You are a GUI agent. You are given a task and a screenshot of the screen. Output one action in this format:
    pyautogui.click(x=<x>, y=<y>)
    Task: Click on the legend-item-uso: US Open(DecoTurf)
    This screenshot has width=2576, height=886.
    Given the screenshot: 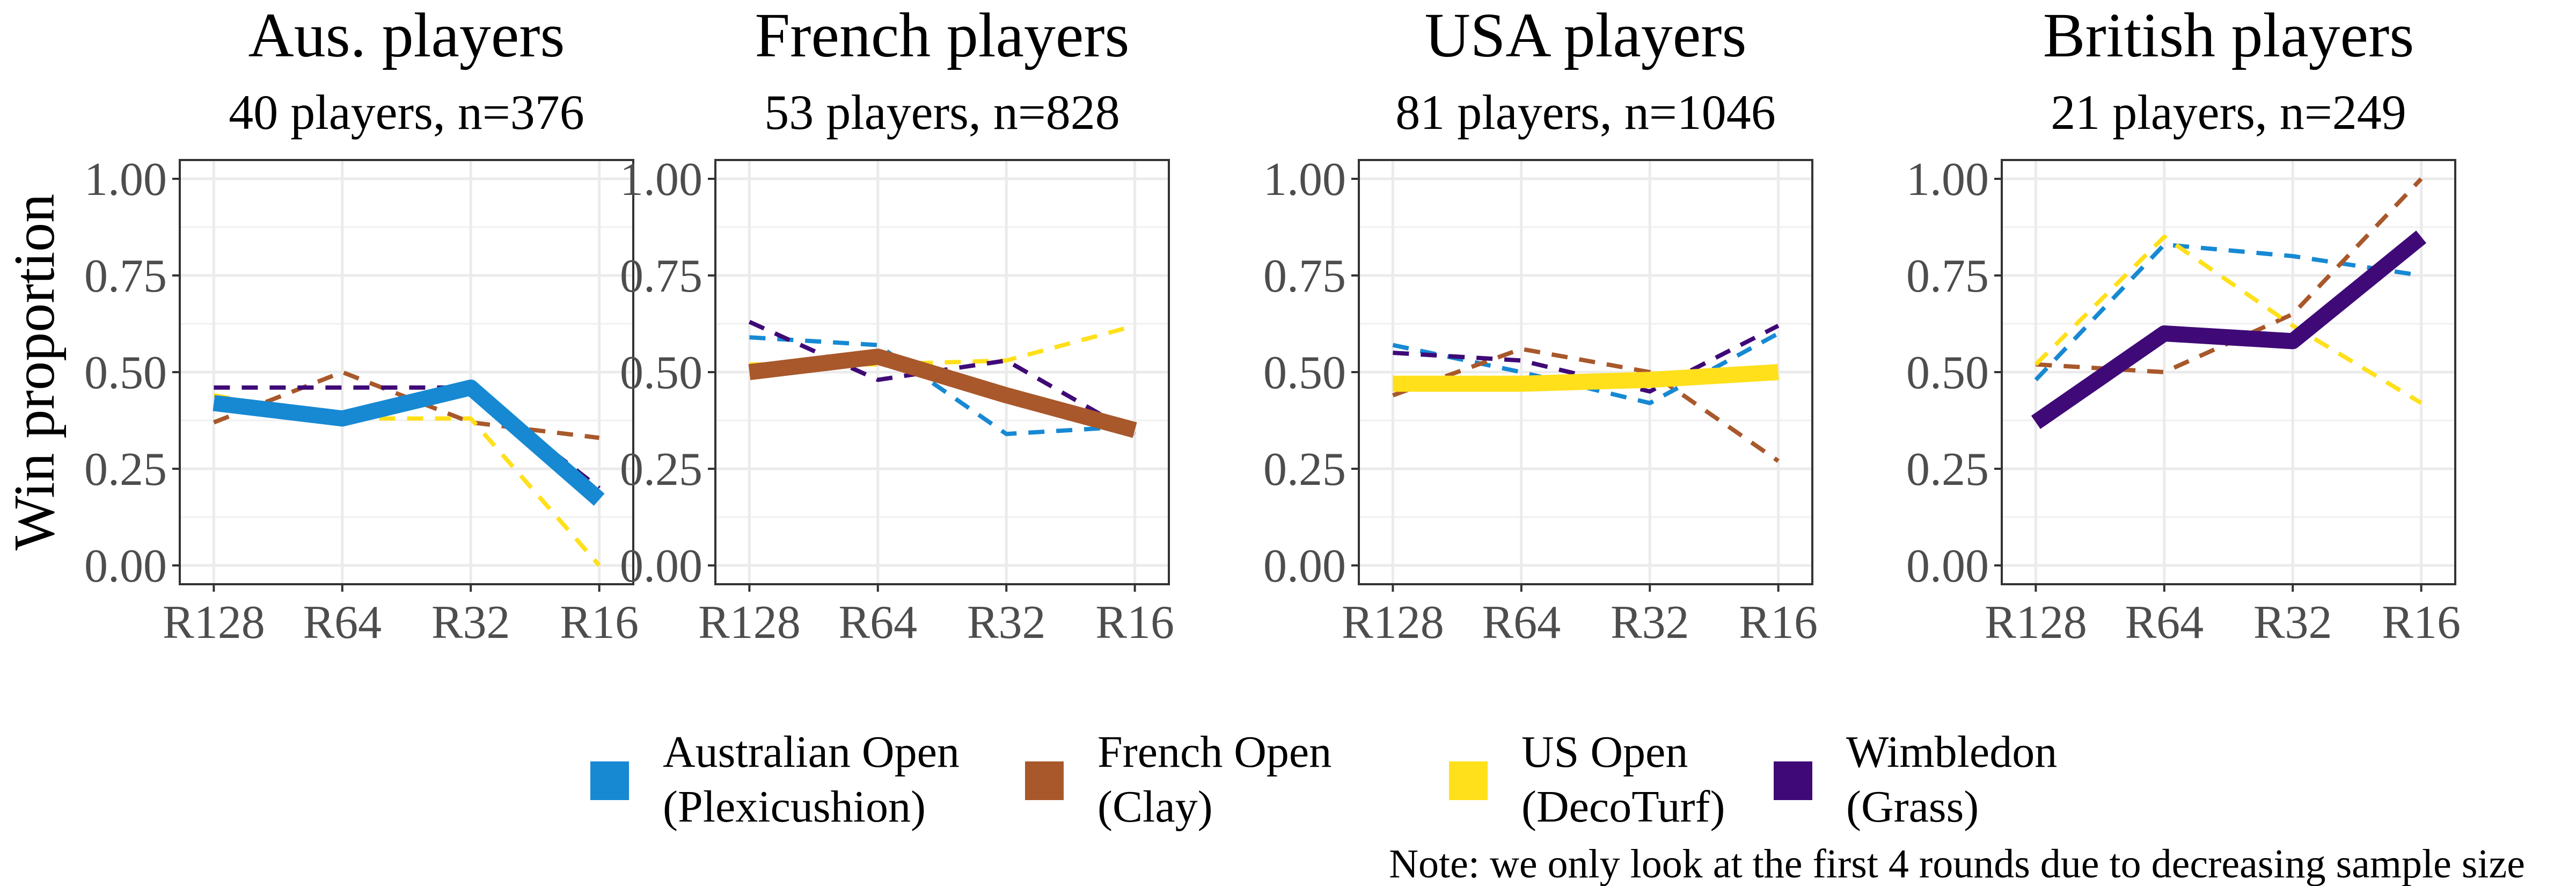 What is the action you would take?
    pyautogui.click(x=1587, y=780)
    